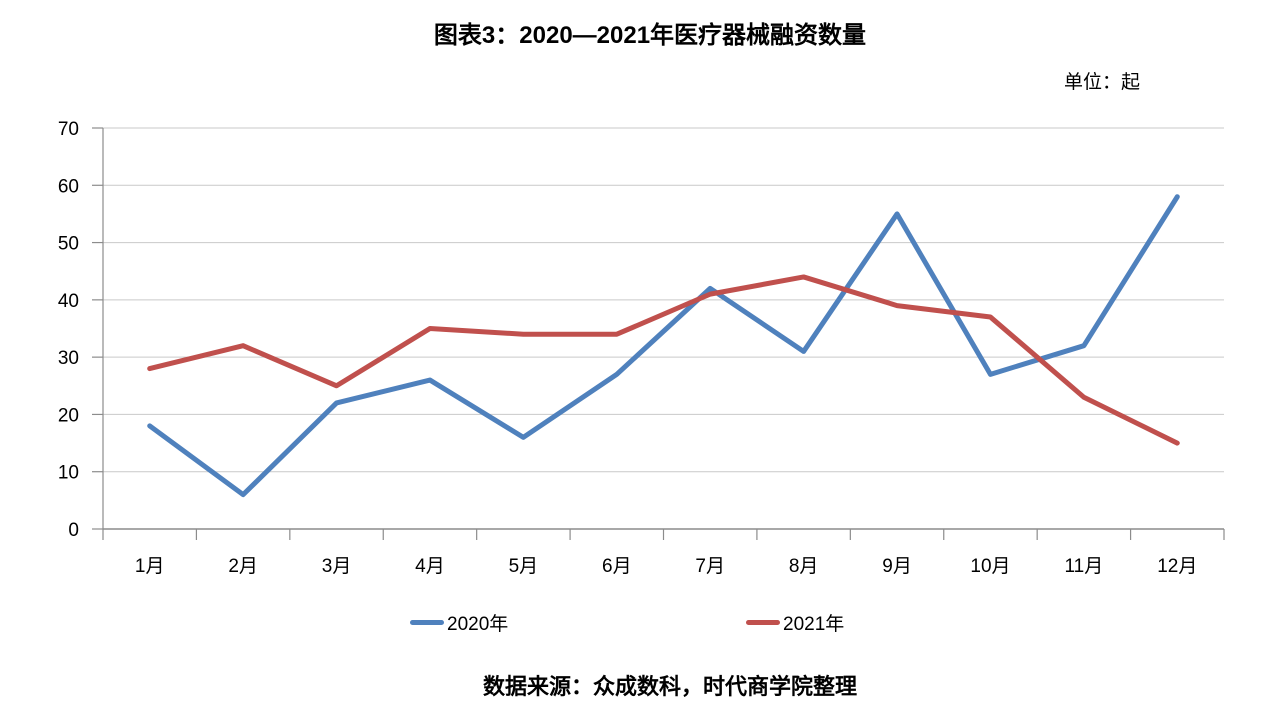 The height and width of the screenshot is (725, 1280). Describe the element at coordinates (763, 622) in the screenshot. I see `legend-line-swatch-2021` at that location.